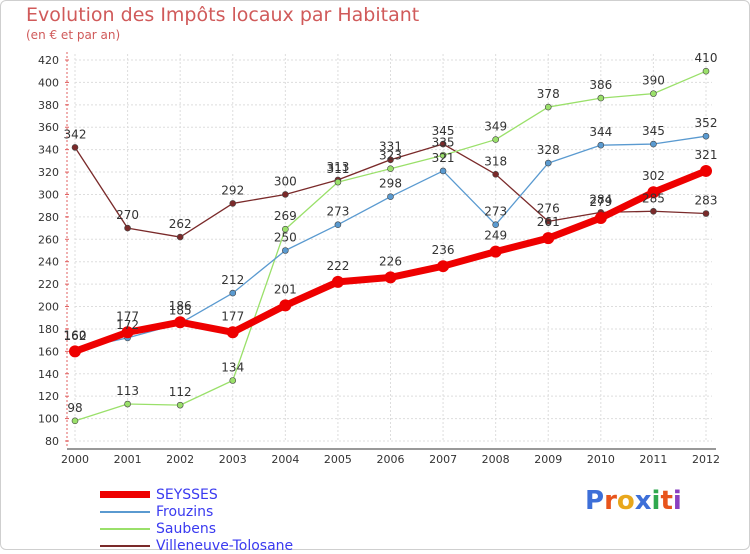  I want to click on x-tick-label: 2008, so click(496, 459).